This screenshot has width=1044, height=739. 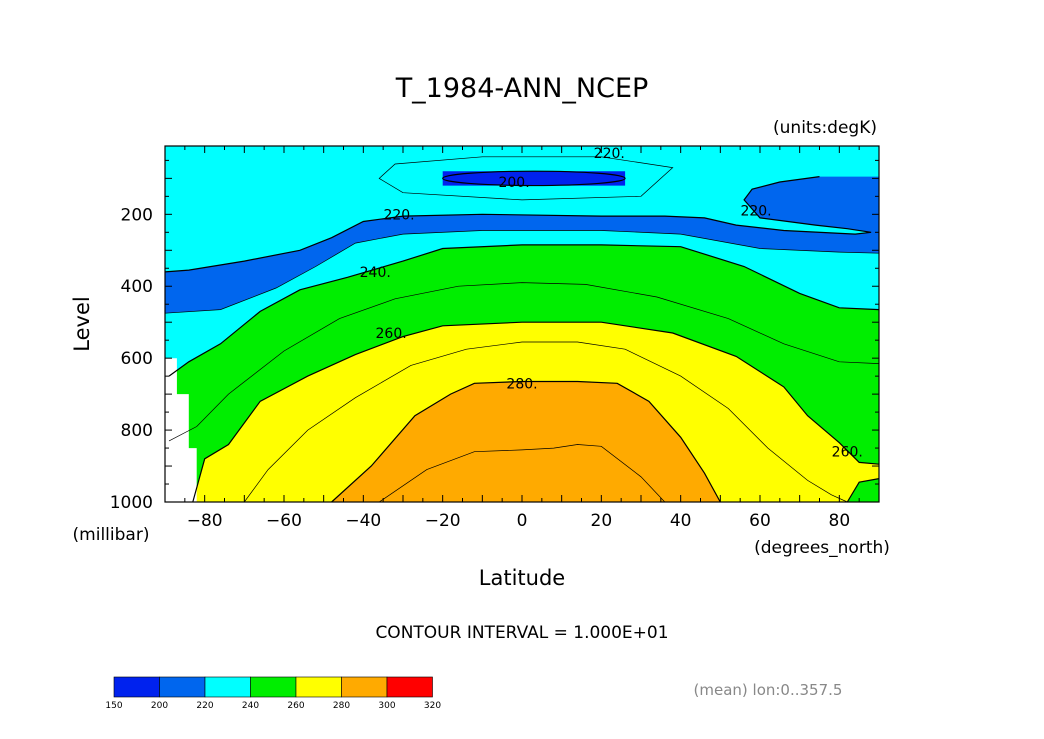 I want to click on x-tick-label: −40, so click(x=363, y=521).